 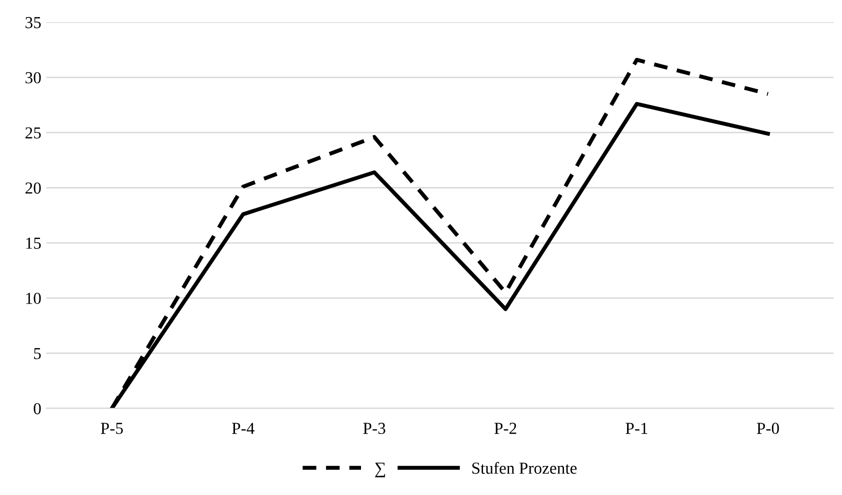 I want to click on x-tick-label: P-2, so click(x=505, y=428).